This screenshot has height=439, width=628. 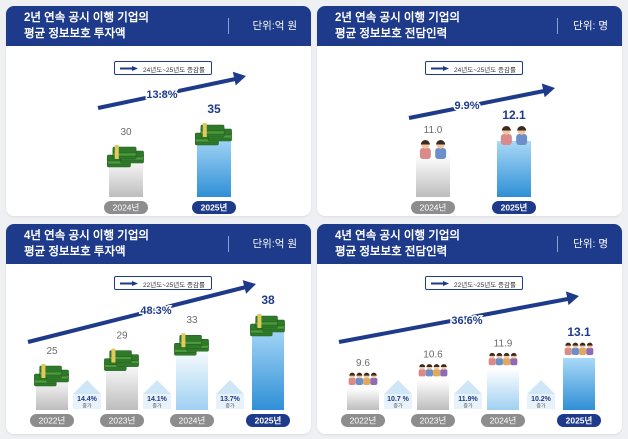 I want to click on year-label: 2023년, so click(x=433, y=421).